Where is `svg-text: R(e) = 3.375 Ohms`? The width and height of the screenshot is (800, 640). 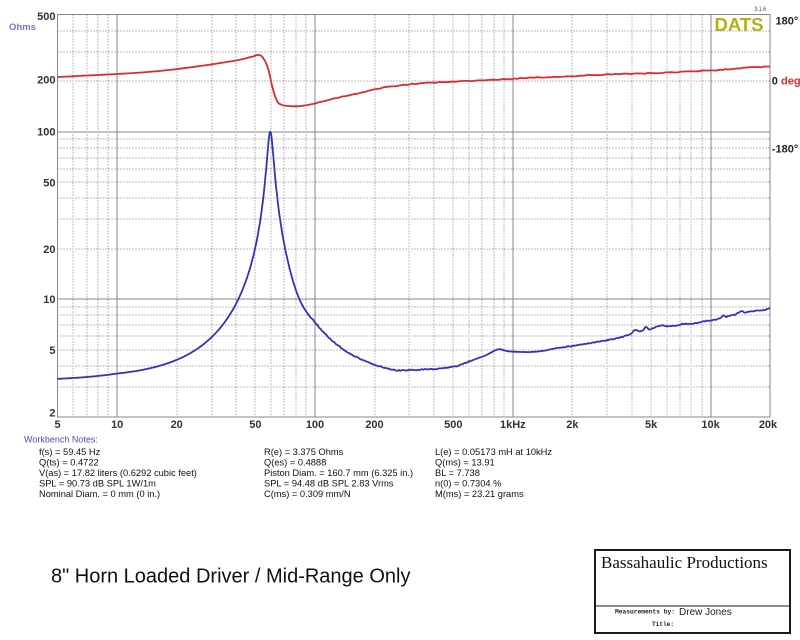 svg-text: R(e) = 3.375 Ohms is located at coordinates (304, 452).